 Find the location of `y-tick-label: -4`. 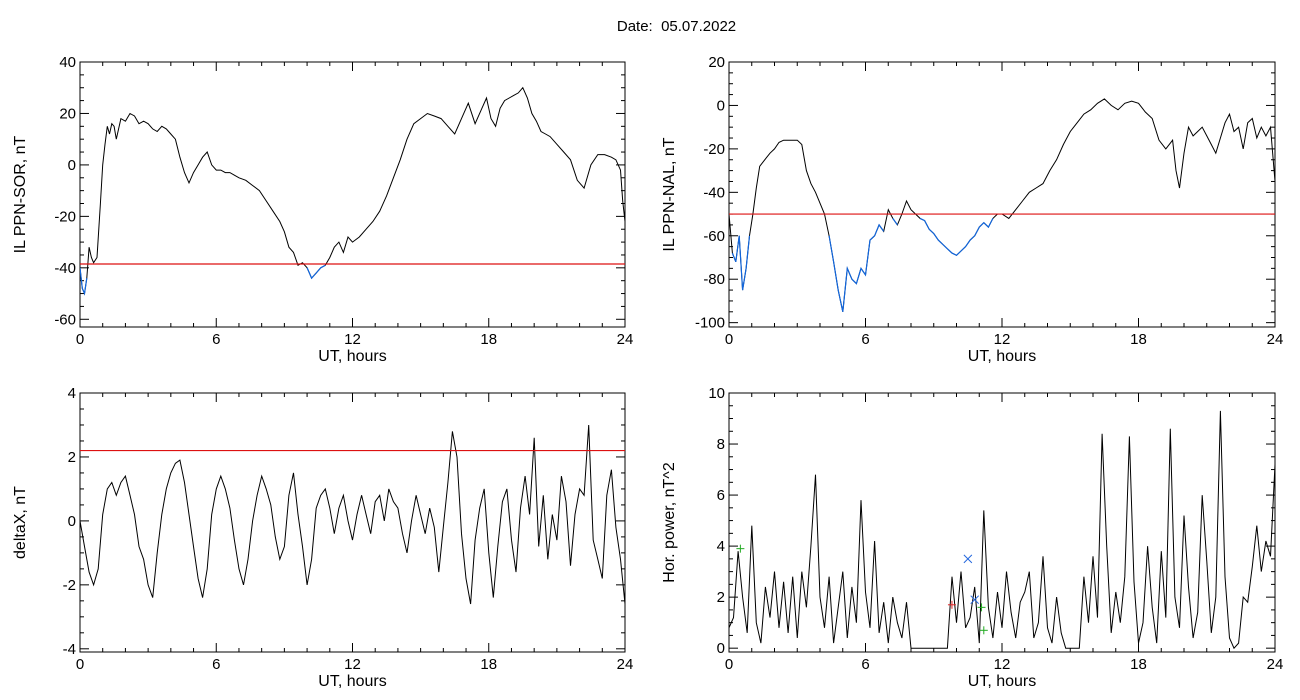

y-tick-label: -4 is located at coordinates (69, 649).